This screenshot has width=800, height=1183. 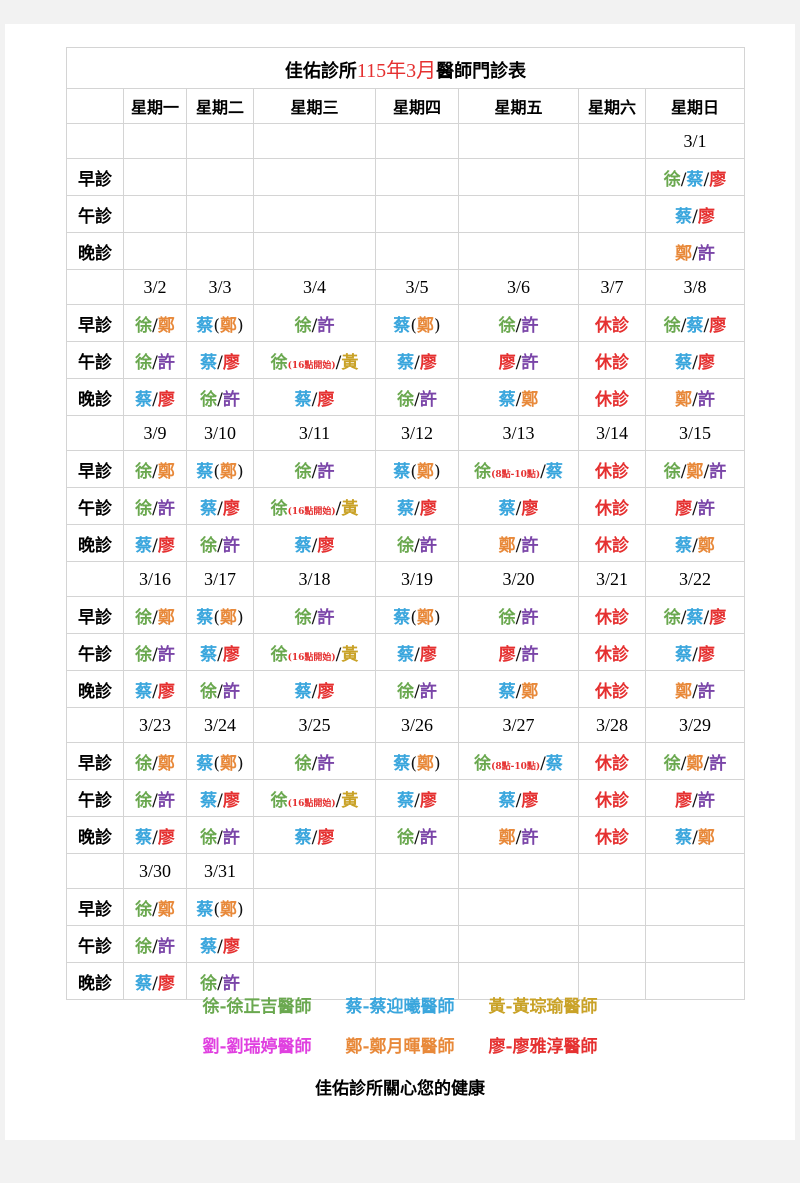 I want to click on slot-row: 早診 徐/鄭 蔡(鄭) 徐/許 蔡(鄭) 徐/許 休診 徐/蔡/廖, so click(x=406, y=323).